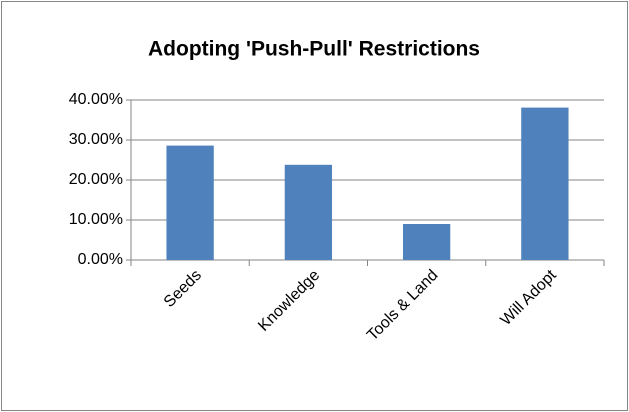 The image size is (629, 412). Describe the element at coordinates (96, 99) in the screenshot. I see `y-tick-label: 40.00%` at that location.